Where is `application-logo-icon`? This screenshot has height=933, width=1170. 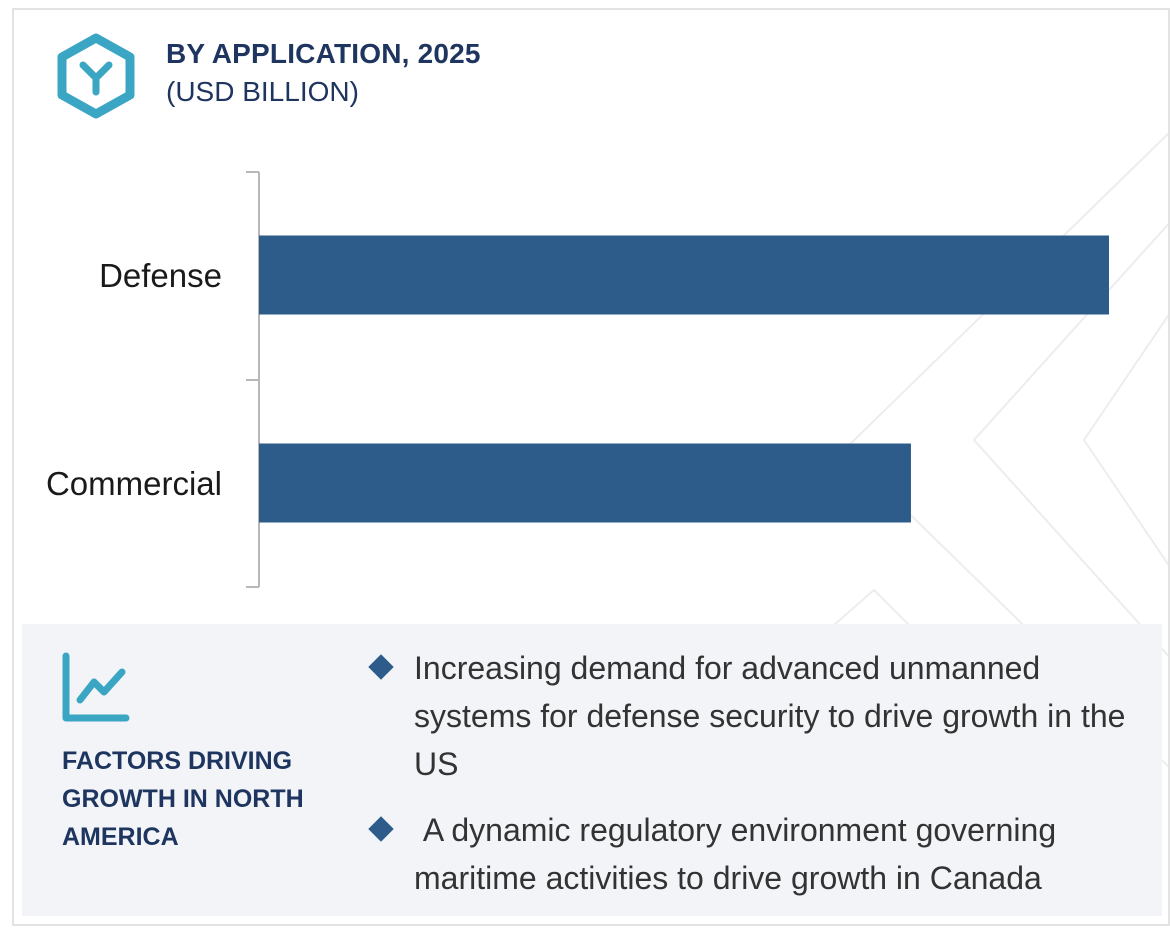 application-logo-icon is located at coordinates (96, 76).